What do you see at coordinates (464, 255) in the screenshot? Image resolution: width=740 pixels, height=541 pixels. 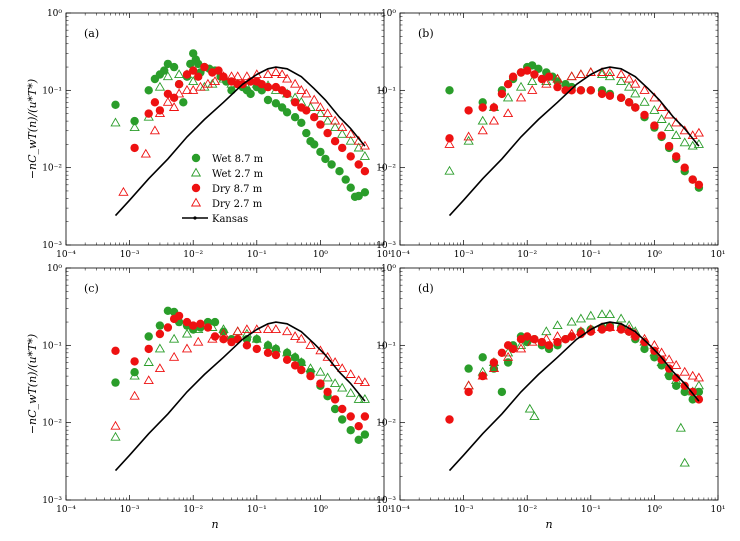 I see `x-tick-label: 10⁻³` at bounding box center [464, 255].